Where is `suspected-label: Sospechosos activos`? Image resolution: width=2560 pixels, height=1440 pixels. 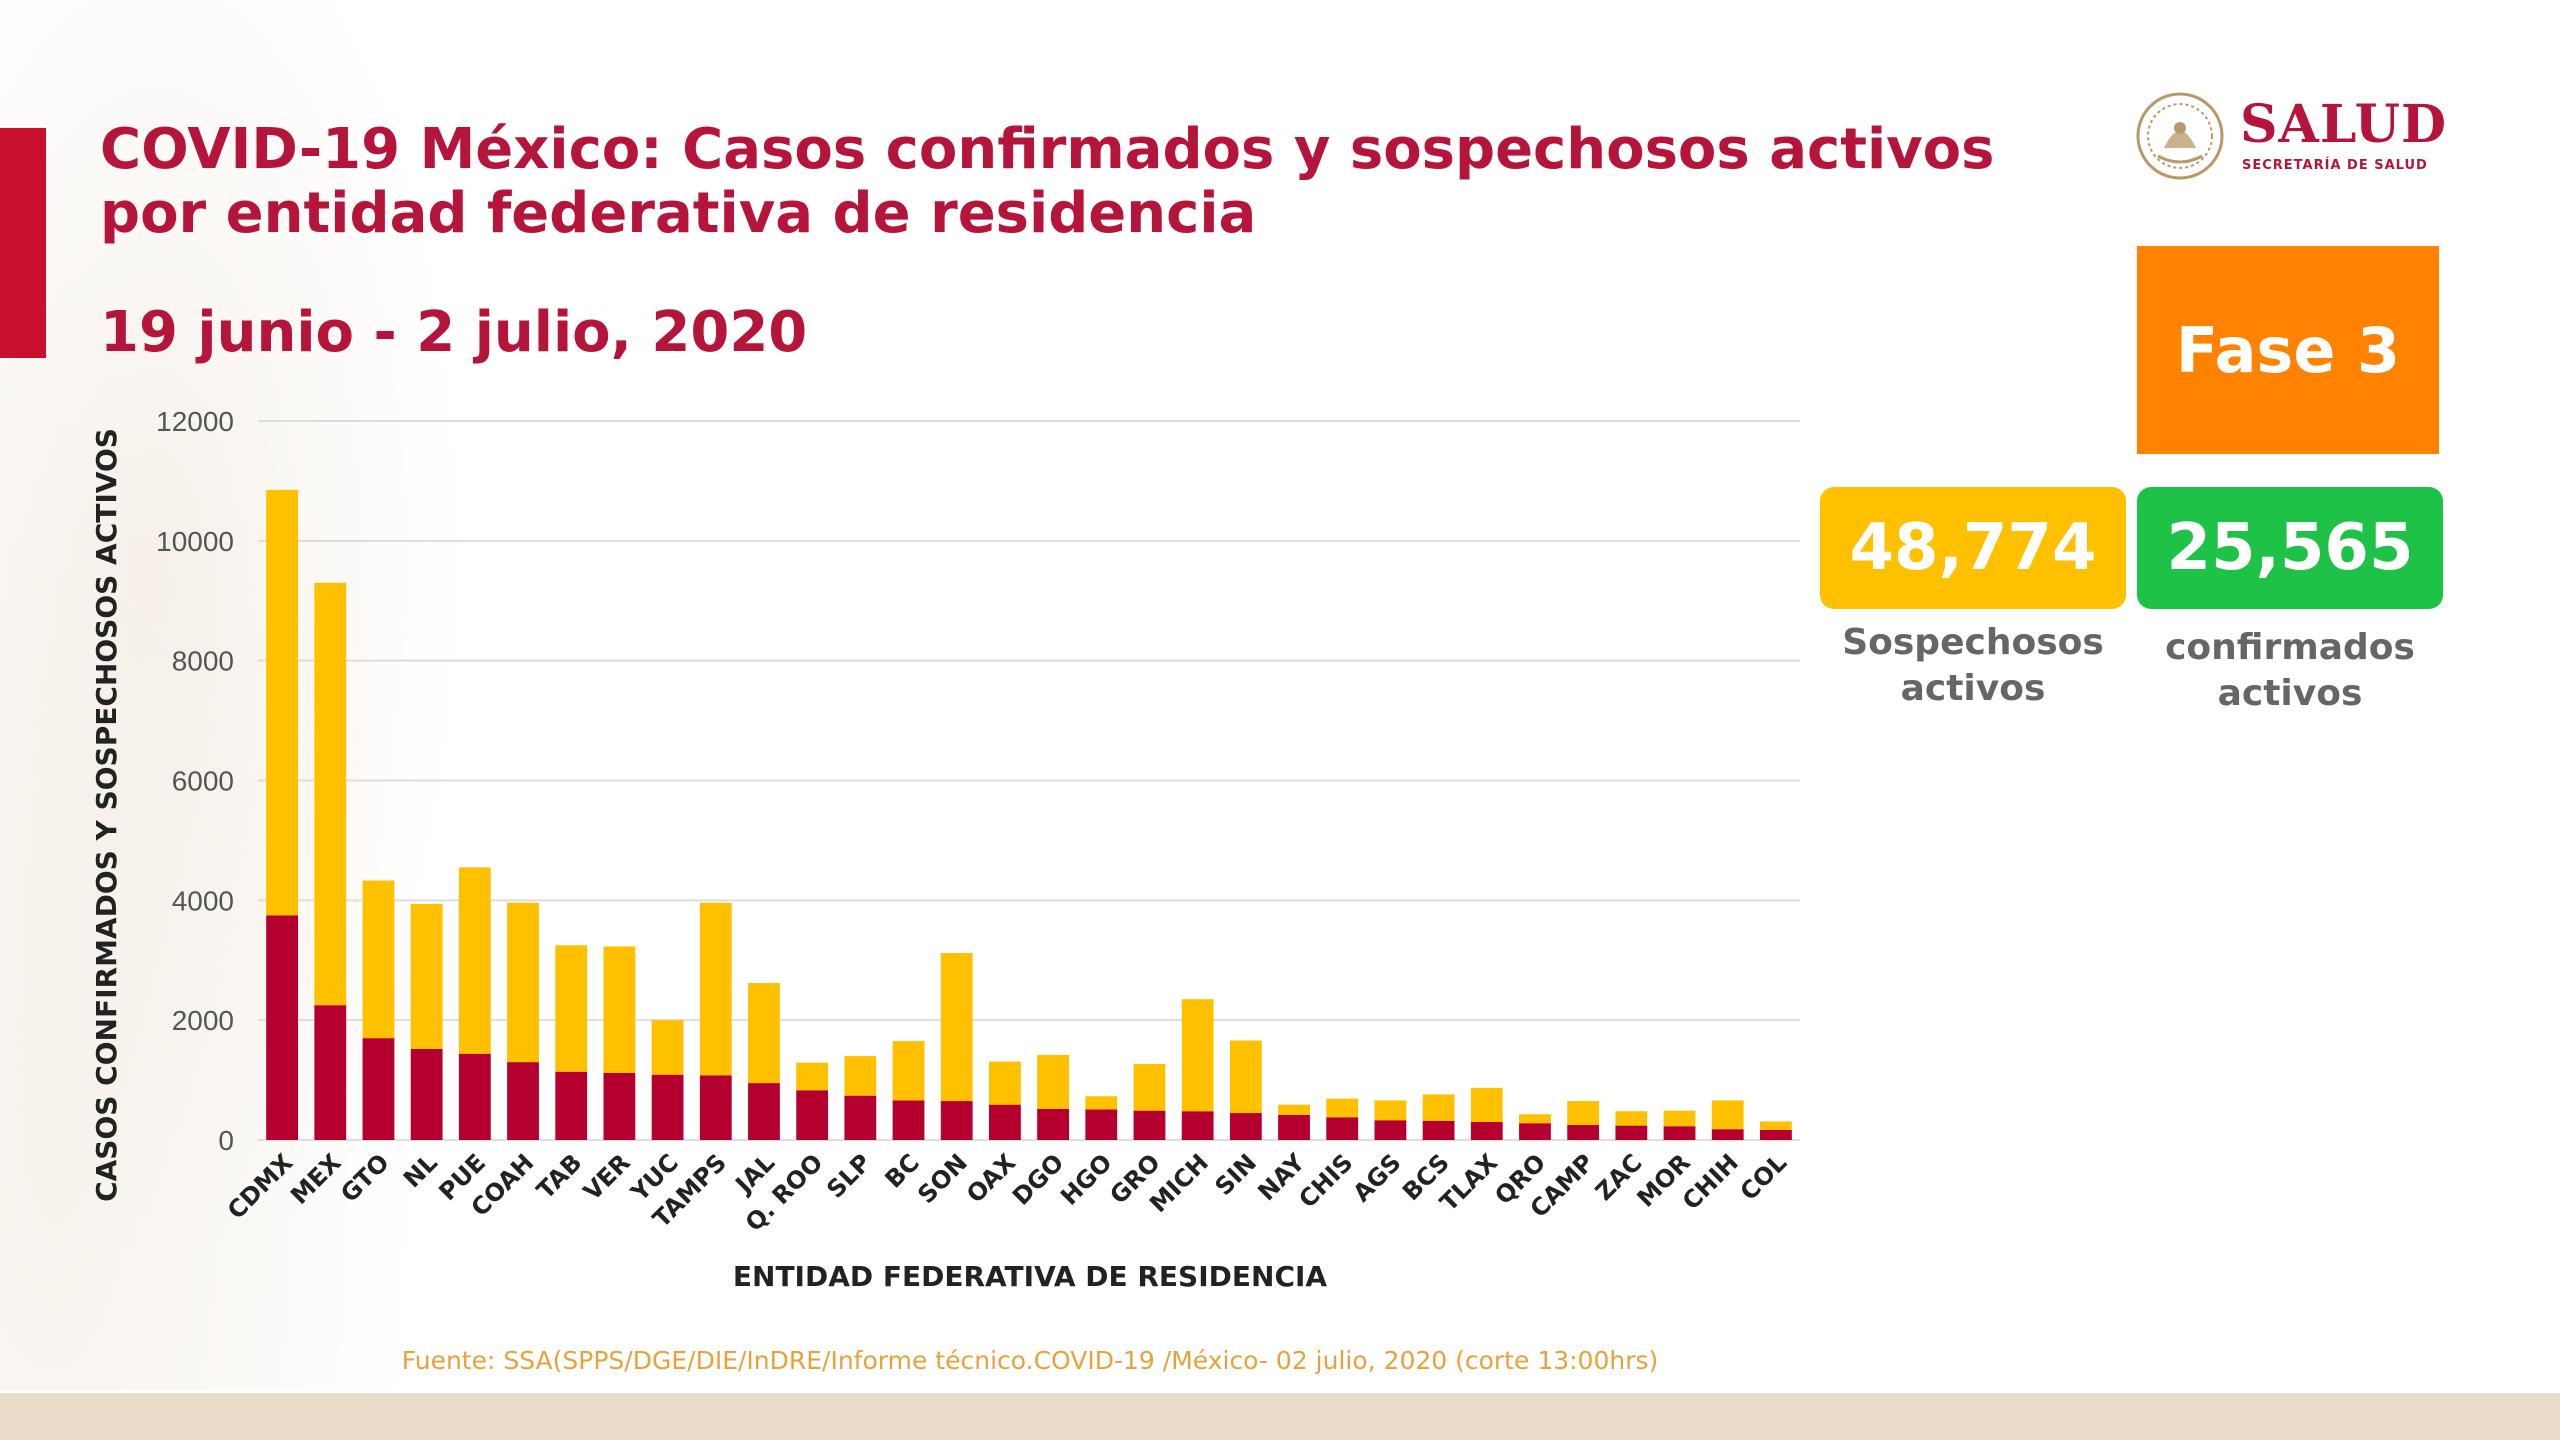
suspected-label: Sospechosos activos is located at coordinates (1973, 665).